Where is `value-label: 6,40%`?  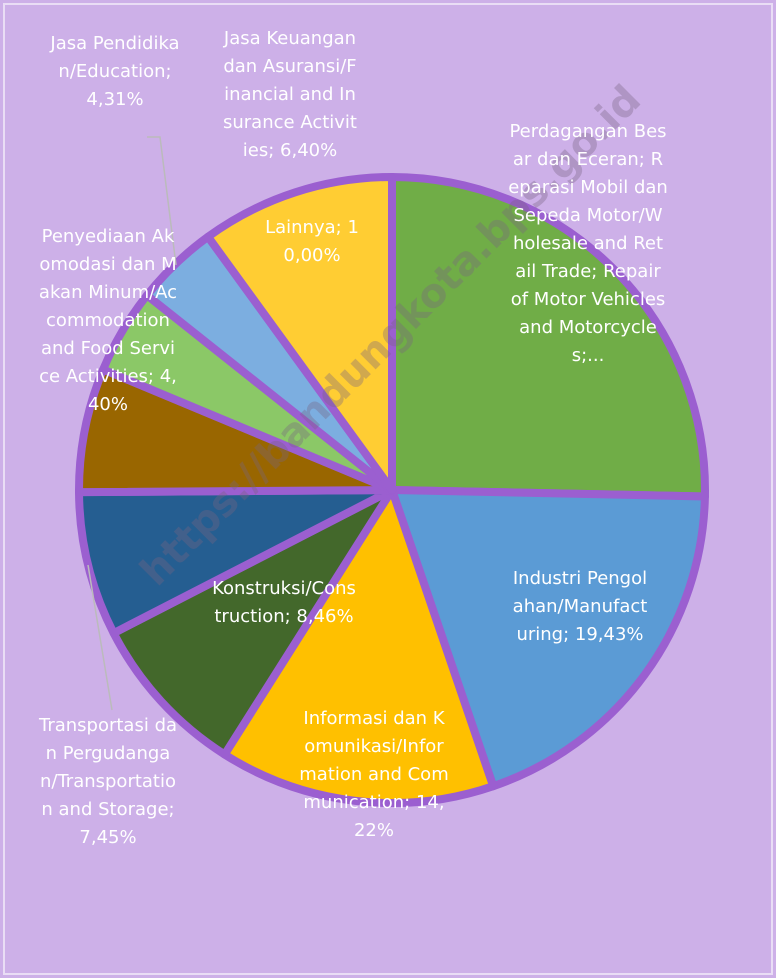
value-label: 6,40% is located at coordinates (309, 150).